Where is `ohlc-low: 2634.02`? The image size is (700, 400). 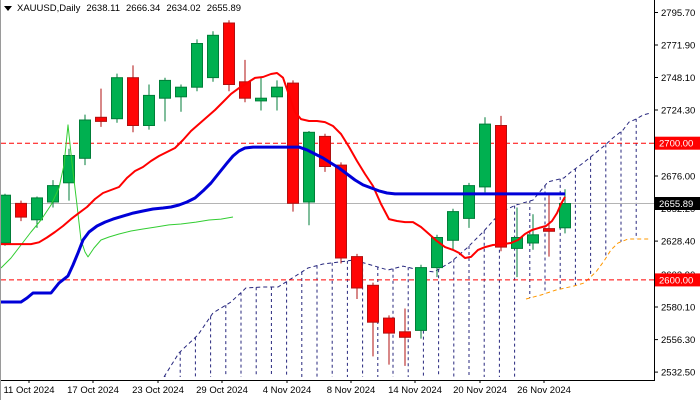 ohlc-low: 2634.02 is located at coordinates (183, 8).